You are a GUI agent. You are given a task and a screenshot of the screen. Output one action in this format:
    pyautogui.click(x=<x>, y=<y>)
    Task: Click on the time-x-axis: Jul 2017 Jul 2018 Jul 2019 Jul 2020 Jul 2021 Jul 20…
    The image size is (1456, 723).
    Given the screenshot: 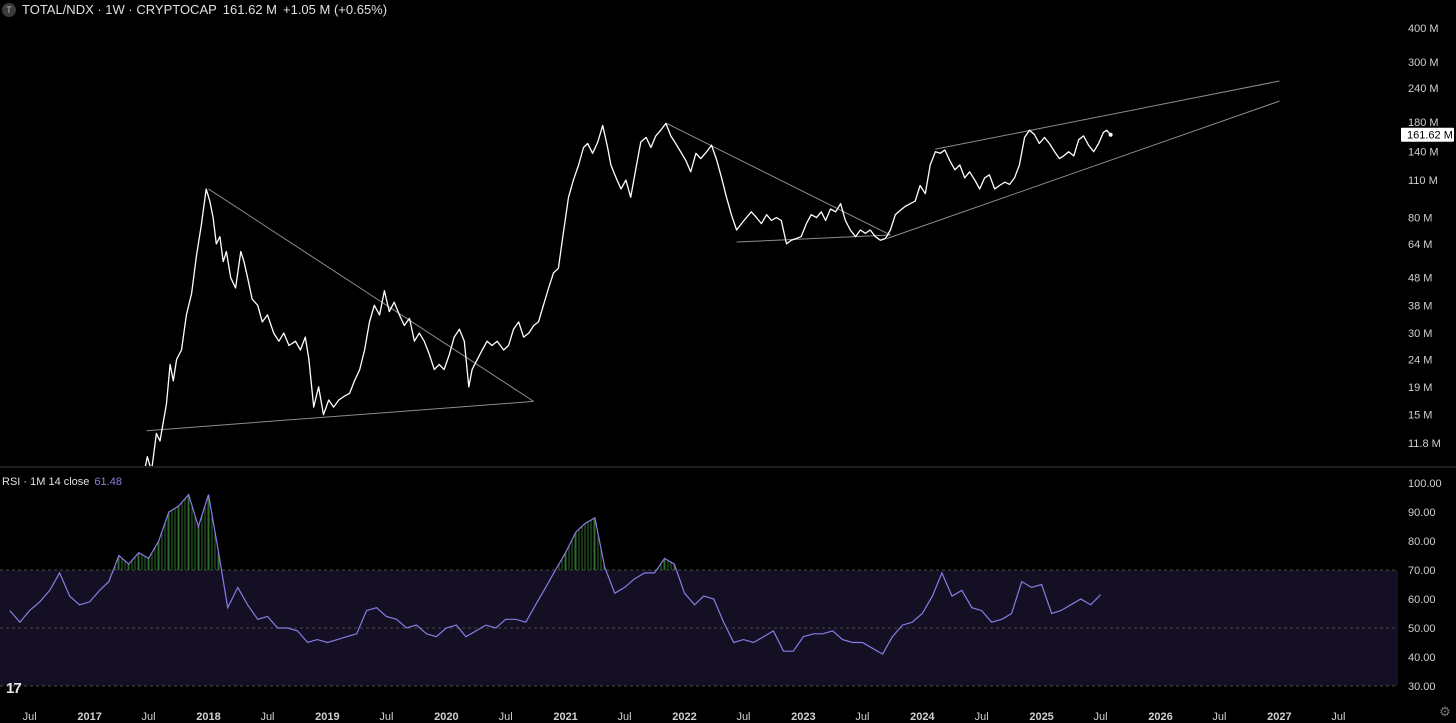 What is the action you would take?
    pyautogui.click(x=684, y=717)
    